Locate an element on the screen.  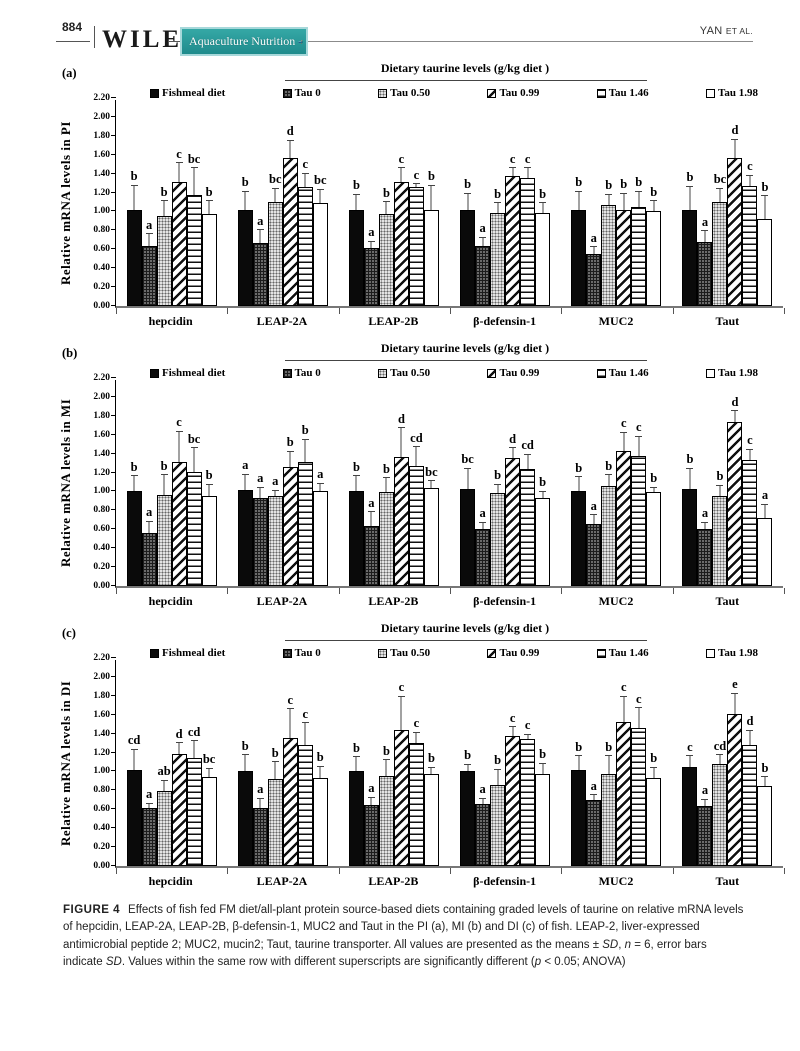
x-category-label: LEAP-2B is located at coordinates (393, 881).